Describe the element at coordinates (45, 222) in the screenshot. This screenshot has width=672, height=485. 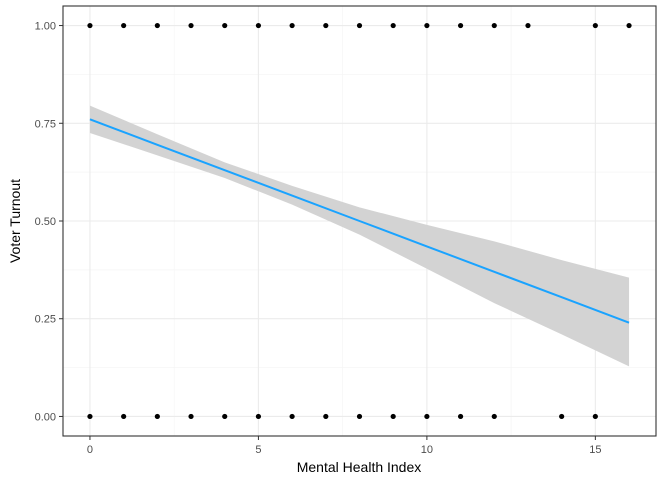
I see `y-tick-label: 0.50` at that location.